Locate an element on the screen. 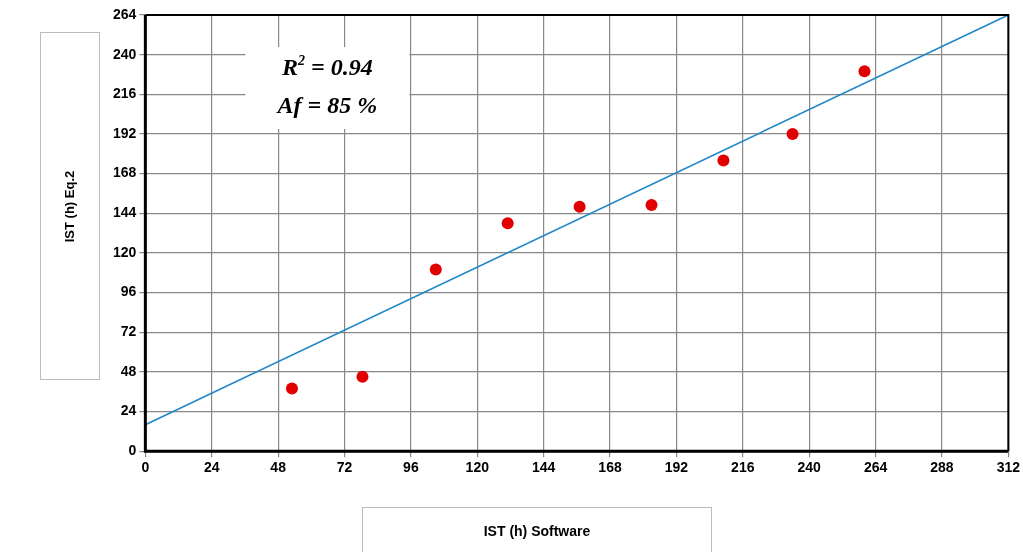  x-tick-label: 168 is located at coordinates (610, 467).